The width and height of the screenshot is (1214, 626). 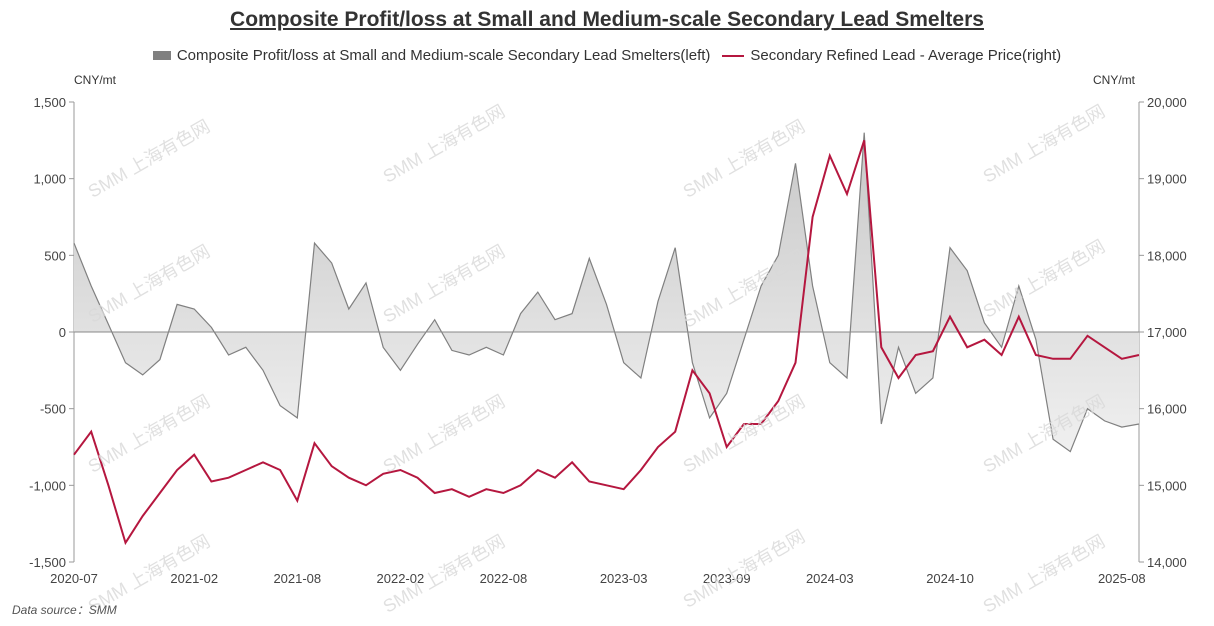 I want to click on right-axis-unit: CNY/mt, so click(x=1114, y=80).